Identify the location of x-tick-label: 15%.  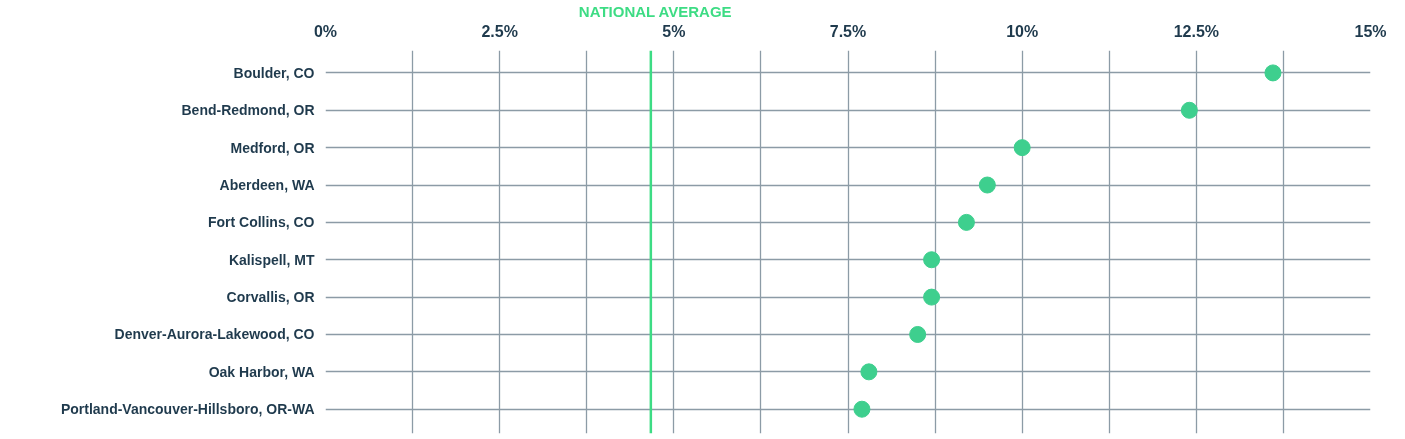
(1370, 31).